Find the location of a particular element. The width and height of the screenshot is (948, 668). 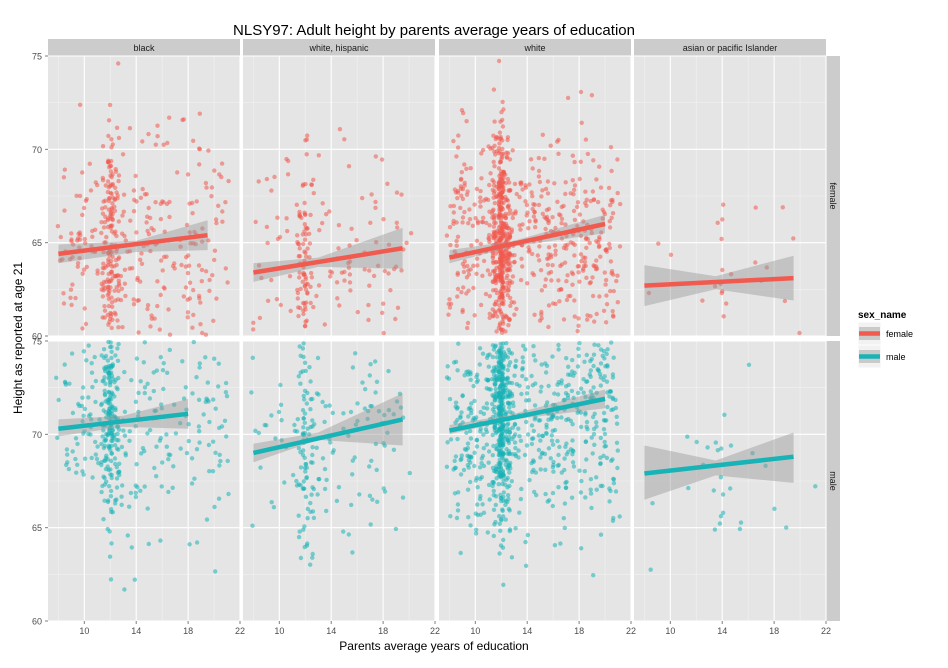

facet-strip-col is located at coordinates (339, 47).